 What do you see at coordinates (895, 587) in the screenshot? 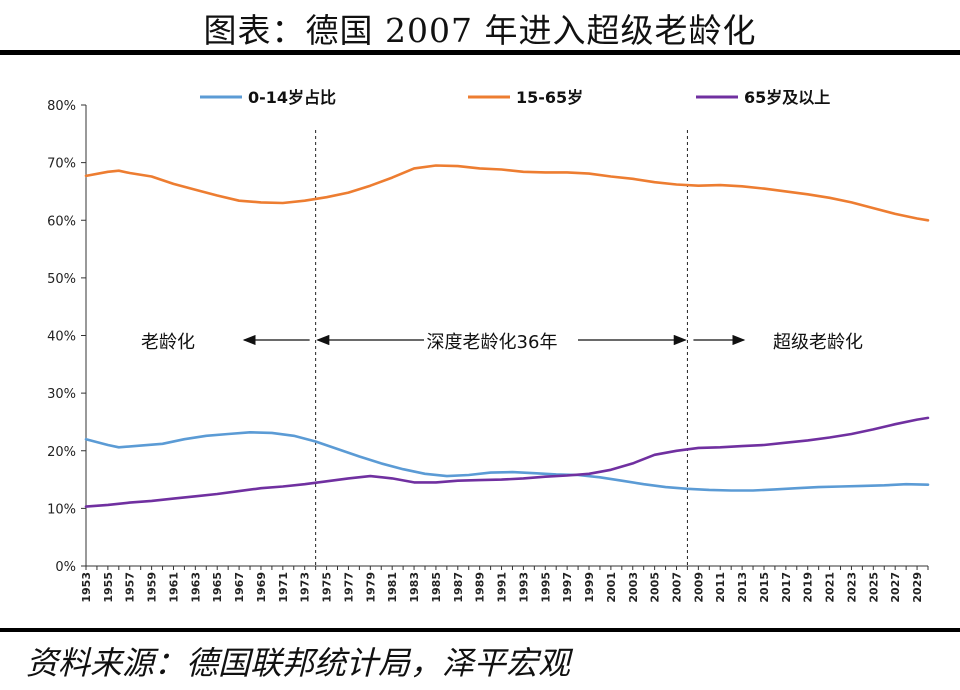
I see `x-tick-label: 2027` at bounding box center [895, 587].